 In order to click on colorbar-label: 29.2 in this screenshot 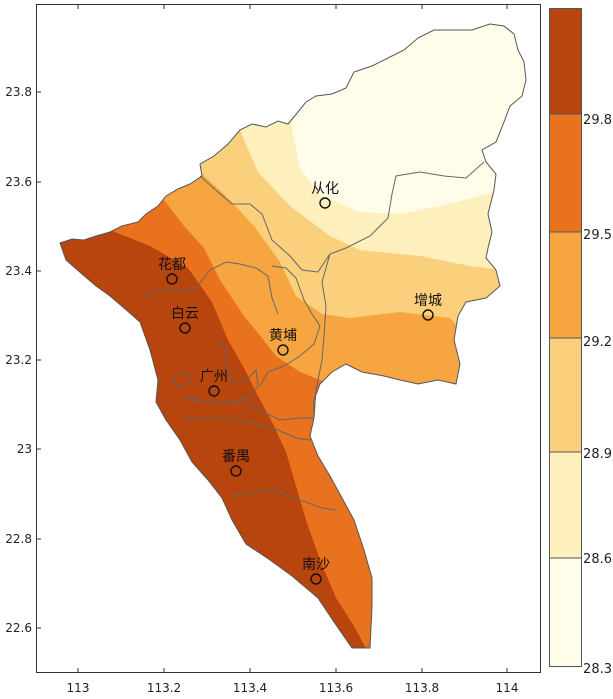, I will do `click(597, 342)`.